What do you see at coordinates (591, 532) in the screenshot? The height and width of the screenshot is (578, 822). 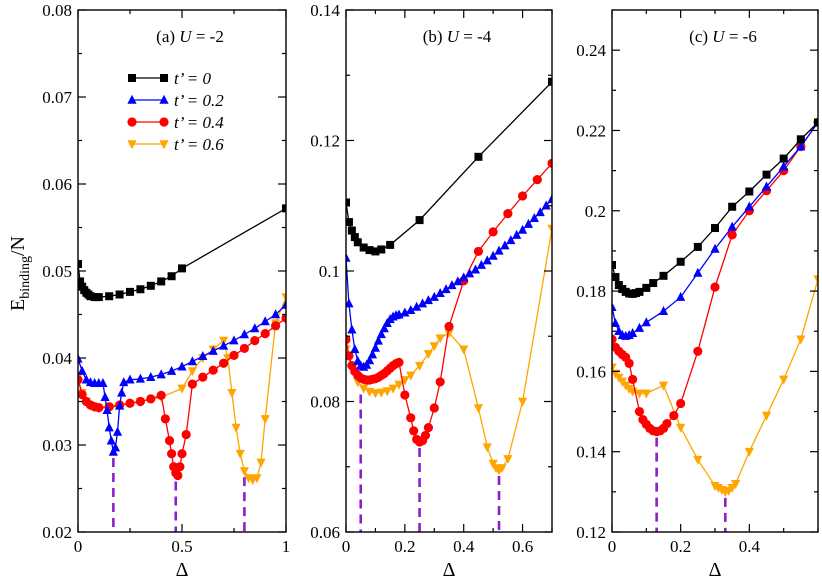 I see `y-tick-label: 0.12` at bounding box center [591, 532].